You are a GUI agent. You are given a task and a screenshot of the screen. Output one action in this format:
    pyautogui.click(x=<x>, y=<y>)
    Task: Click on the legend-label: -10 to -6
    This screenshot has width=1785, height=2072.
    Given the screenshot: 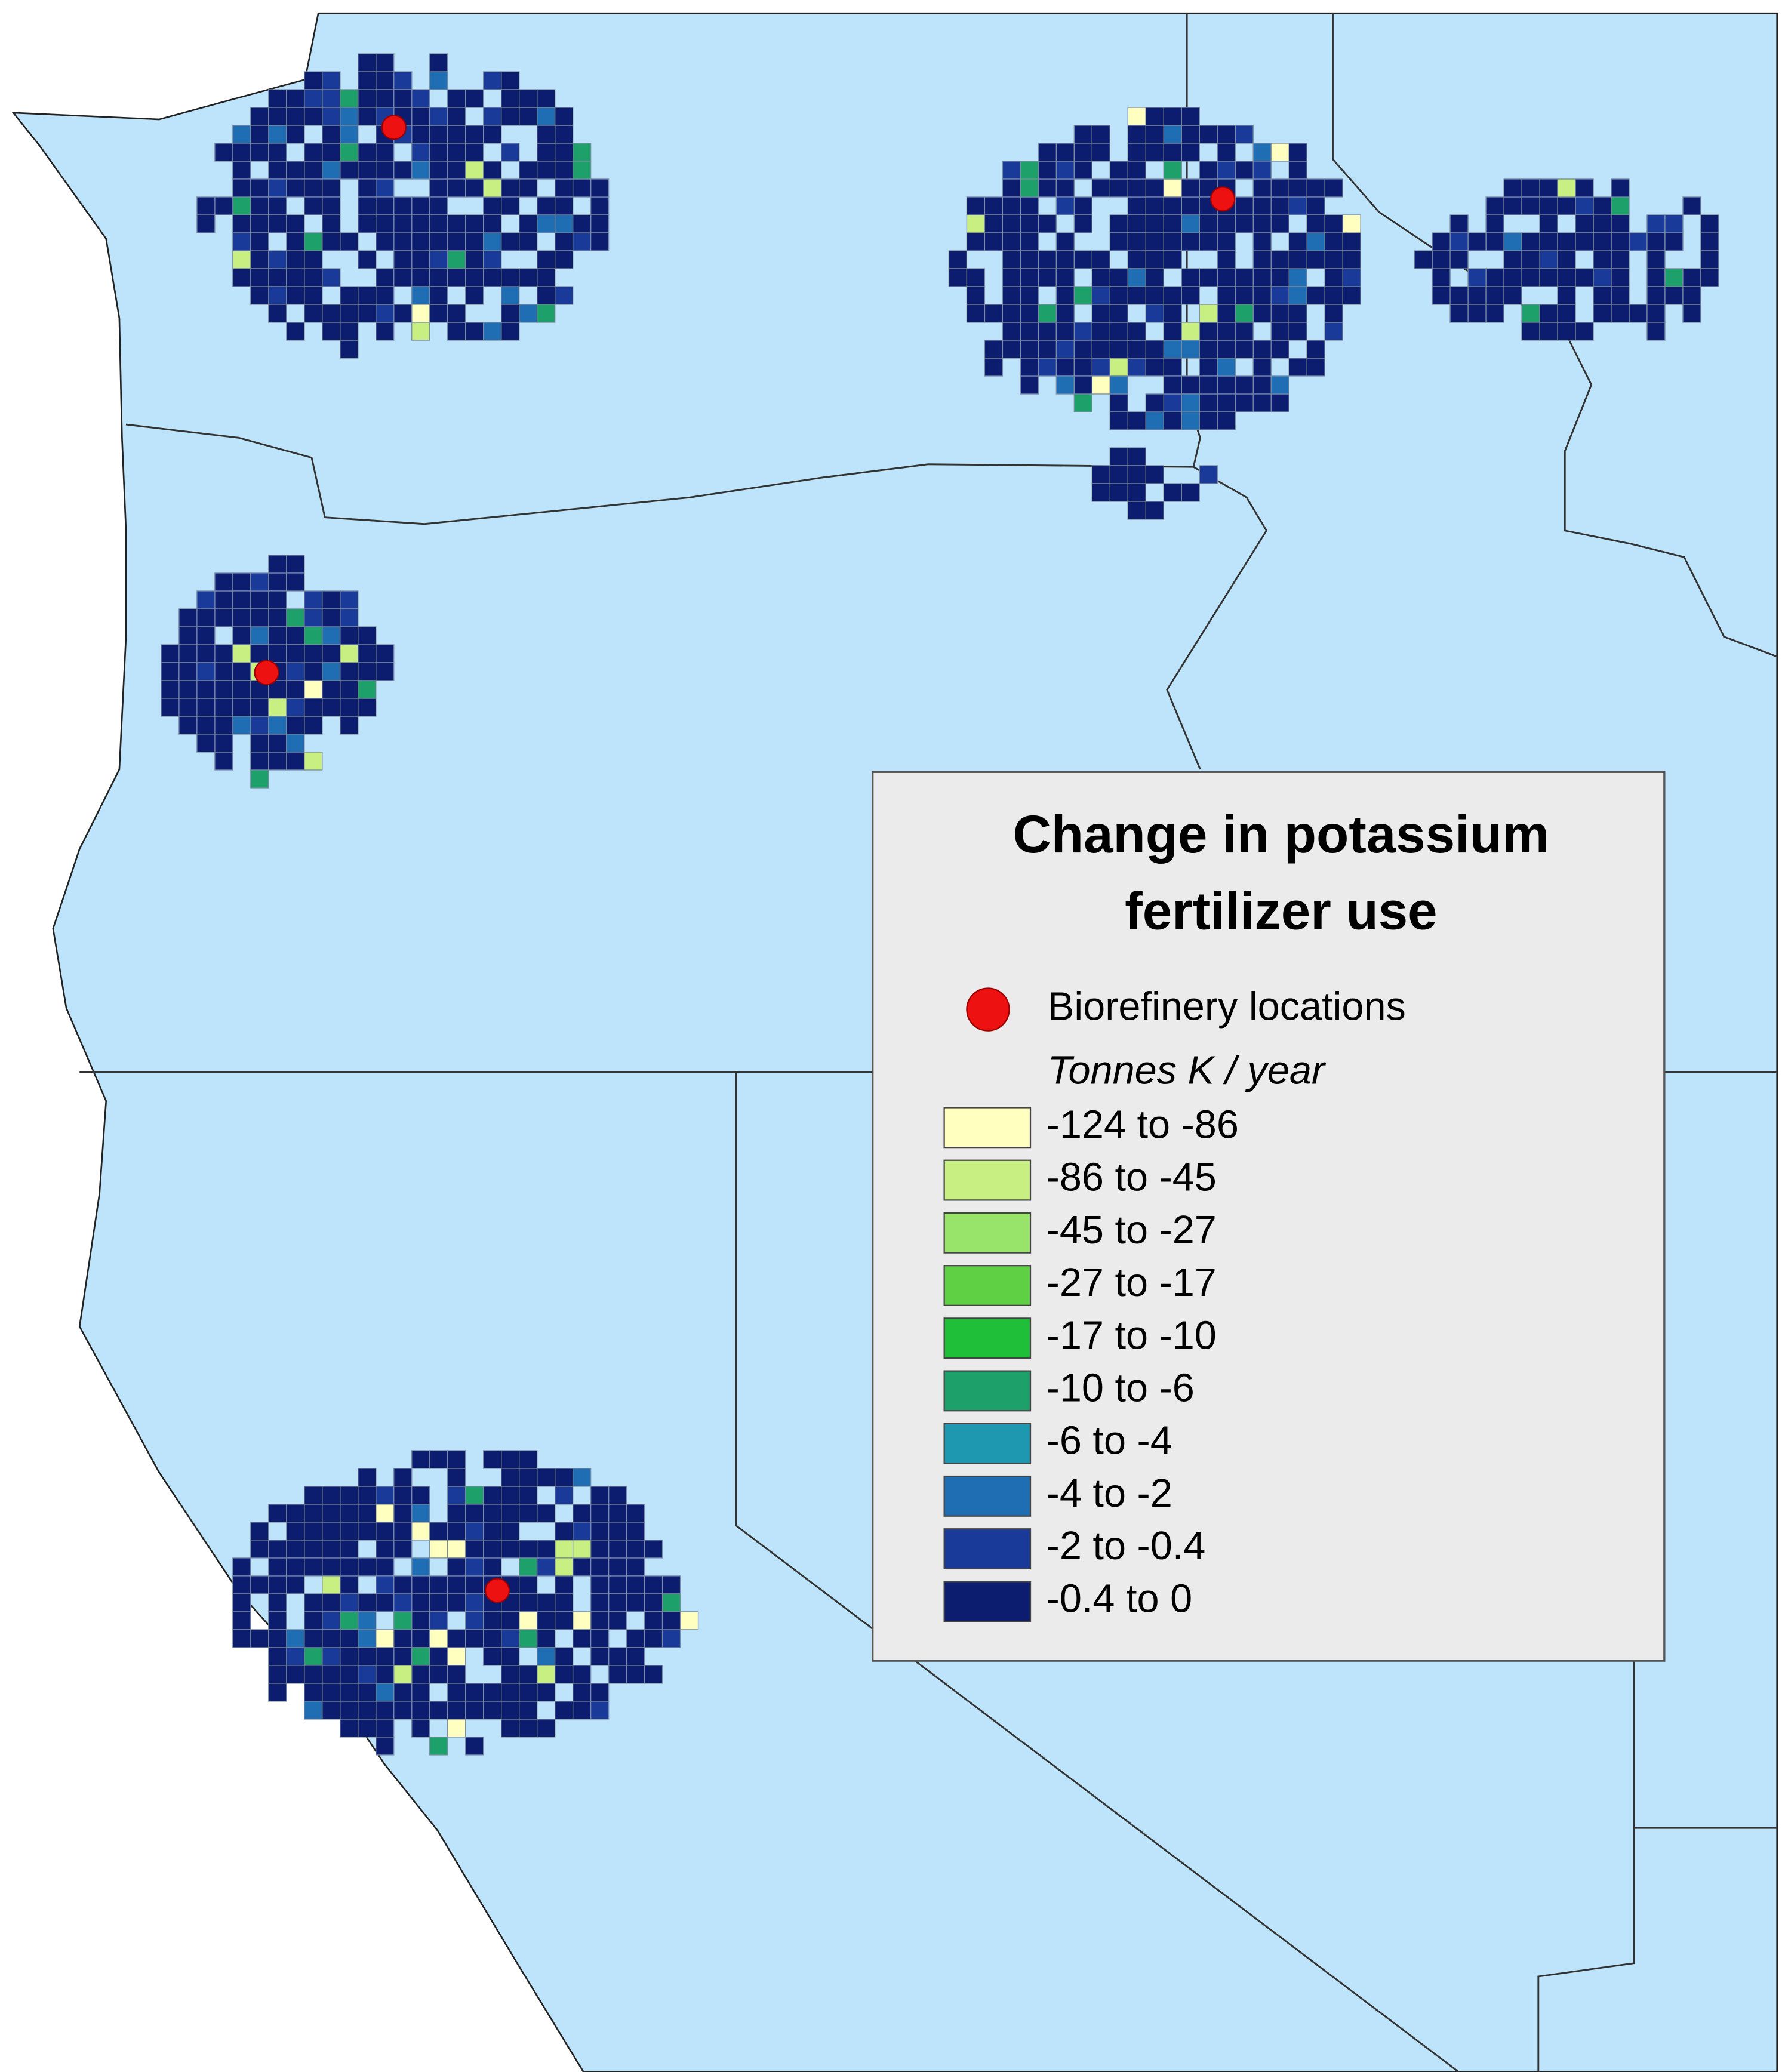 What is the action you would take?
    pyautogui.click(x=1121, y=1388)
    